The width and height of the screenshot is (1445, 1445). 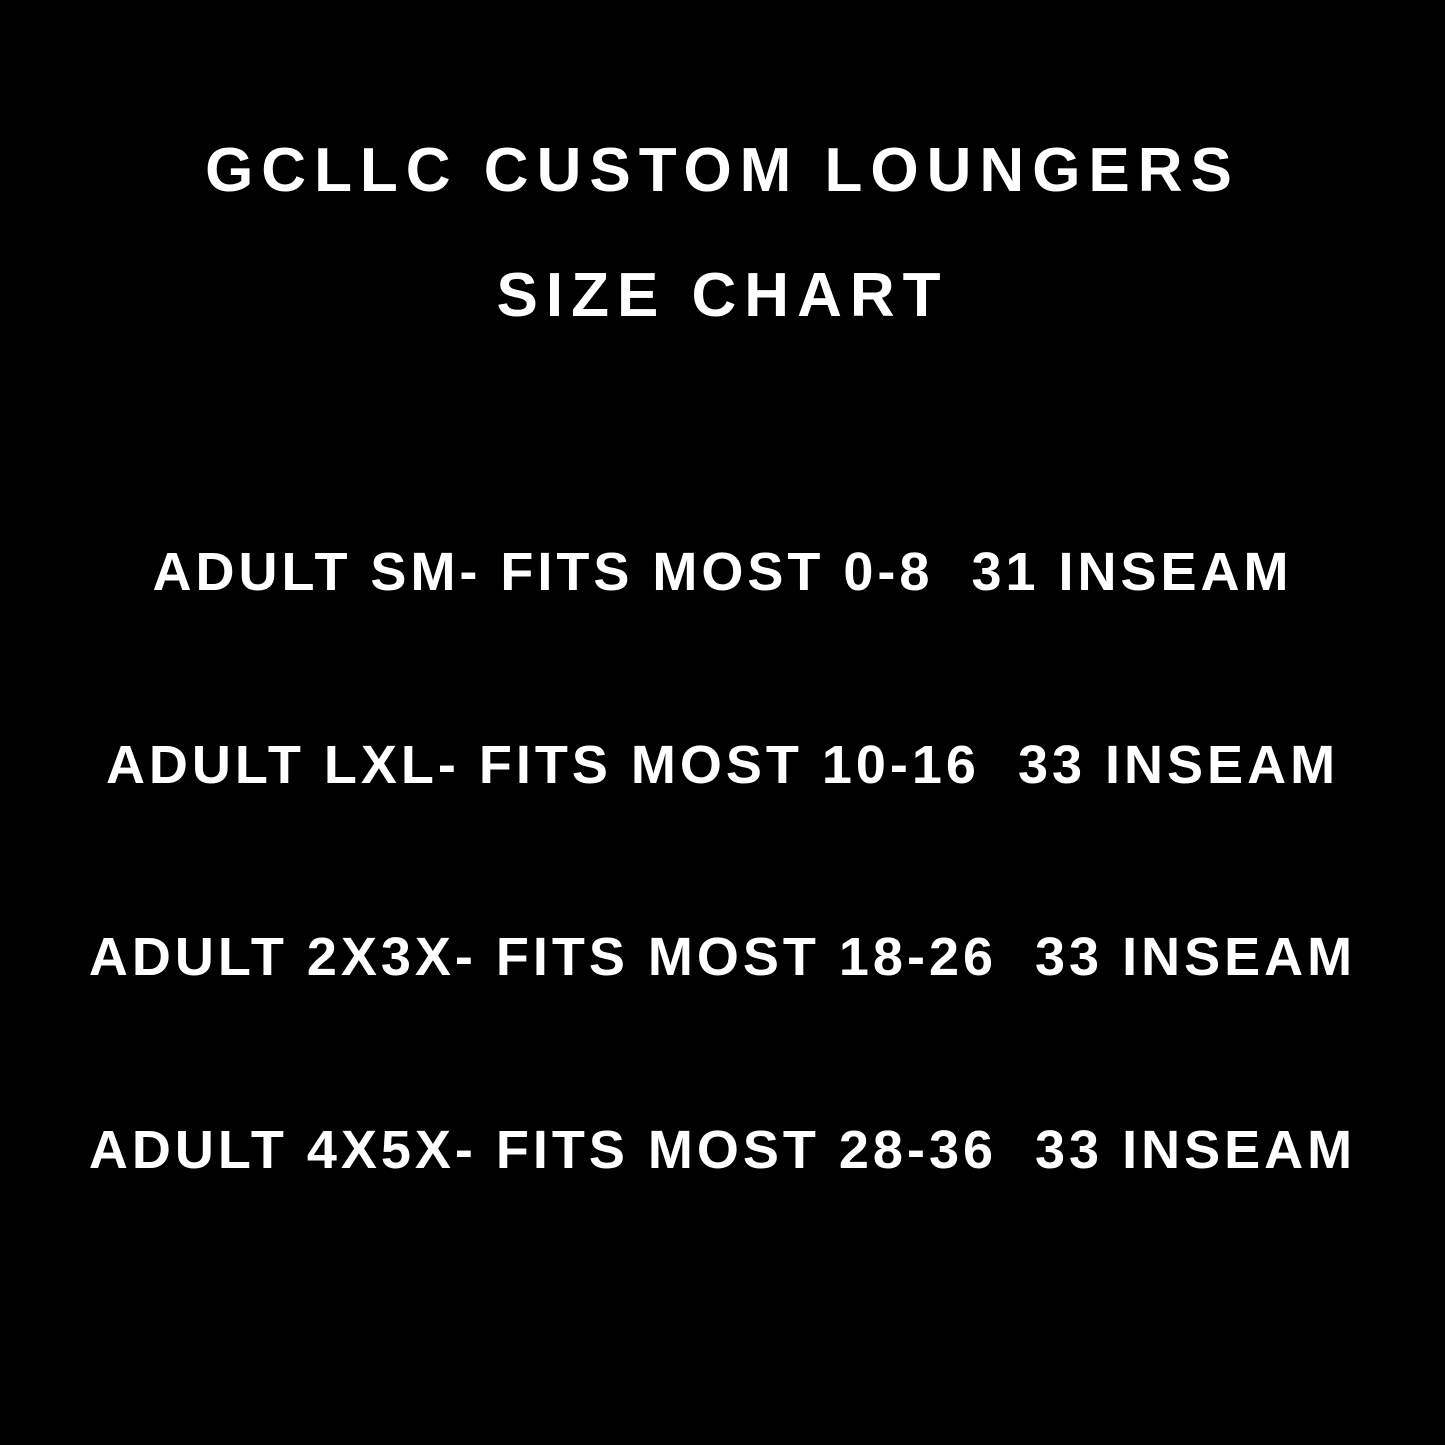 I want to click on size-row-lxl: ADULT LXL- FITS MOST 10-16 33 INSEAM, so click(x=722, y=765).